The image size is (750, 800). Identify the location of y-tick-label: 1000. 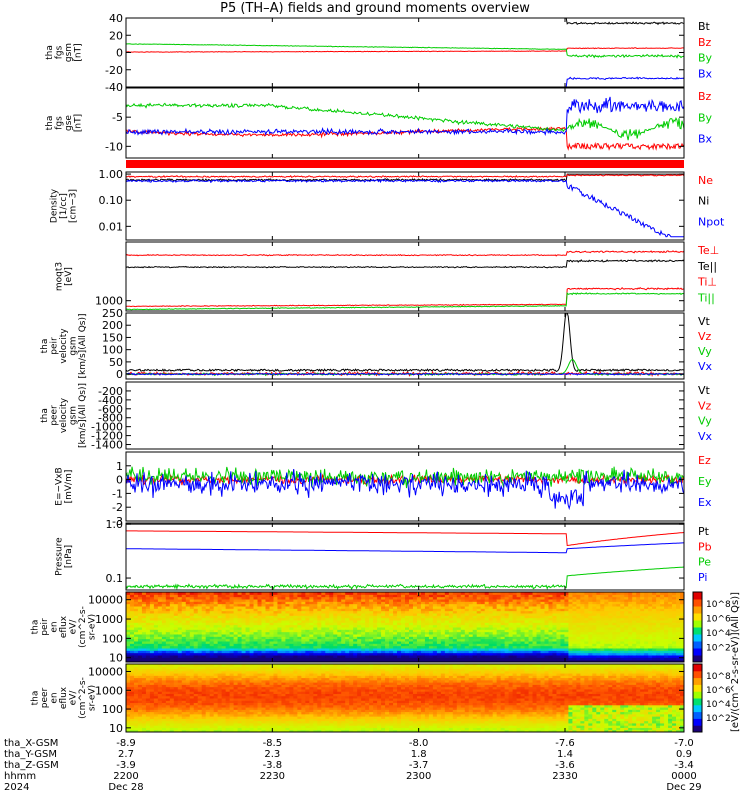
(109, 619).